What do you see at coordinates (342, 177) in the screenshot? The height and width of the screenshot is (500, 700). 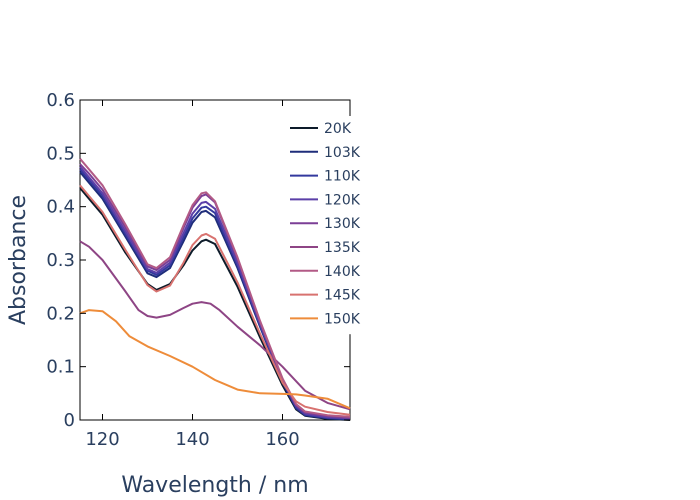 I see `legend-label: 110K` at bounding box center [342, 177].